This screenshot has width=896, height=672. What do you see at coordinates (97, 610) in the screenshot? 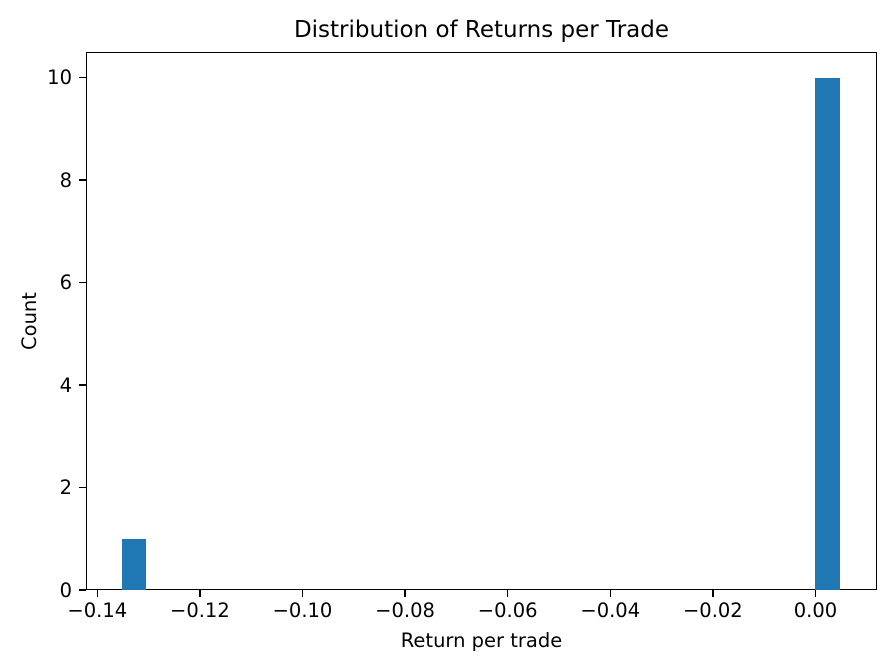
I see `x-tick-label: −0.14` at bounding box center [97, 610].